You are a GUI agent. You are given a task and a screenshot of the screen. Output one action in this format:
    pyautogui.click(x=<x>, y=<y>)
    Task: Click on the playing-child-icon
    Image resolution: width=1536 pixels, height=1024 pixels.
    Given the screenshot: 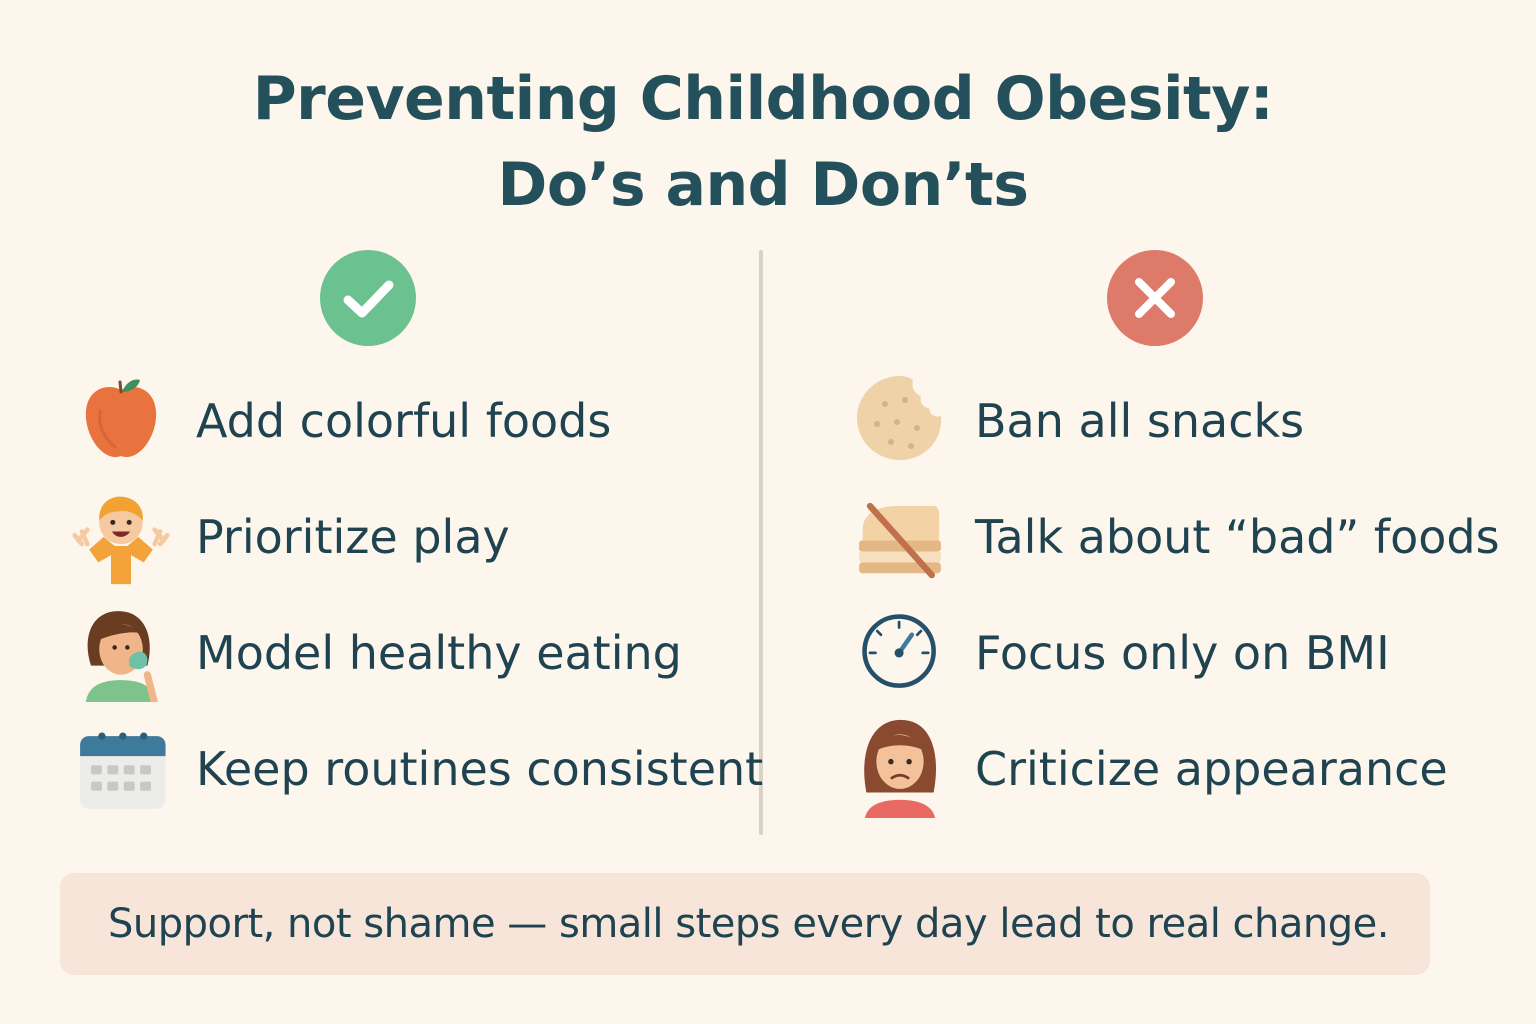 What is the action you would take?
    pyautogui.click(x=121, y=536)
    